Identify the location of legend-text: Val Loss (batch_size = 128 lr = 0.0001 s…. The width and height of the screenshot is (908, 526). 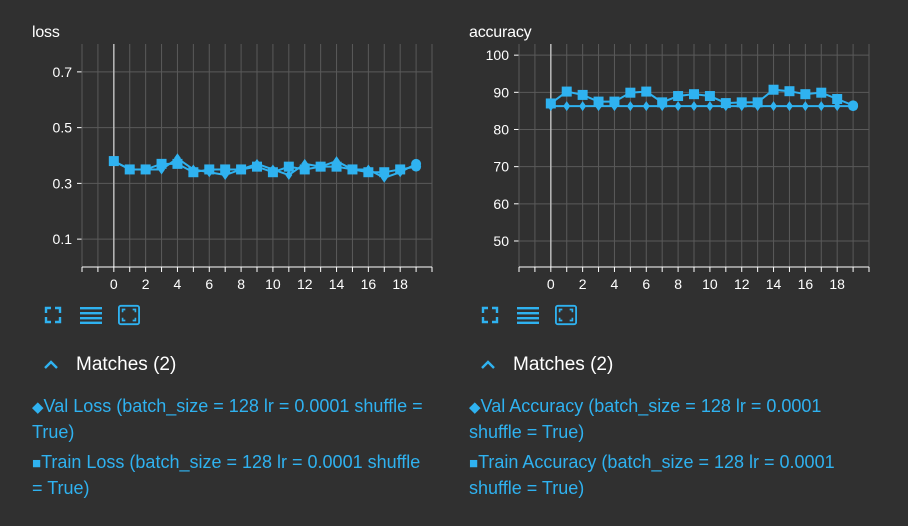
(227, 419).